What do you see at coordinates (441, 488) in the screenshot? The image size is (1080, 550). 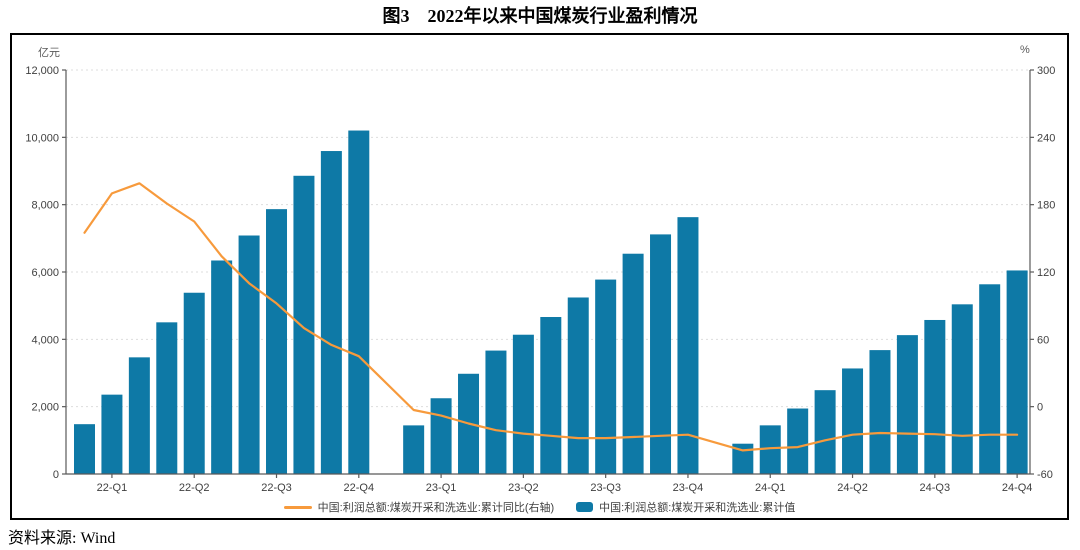 I see `x-axis-tick-label: 23-Q1` at bounding box center [441, 488].